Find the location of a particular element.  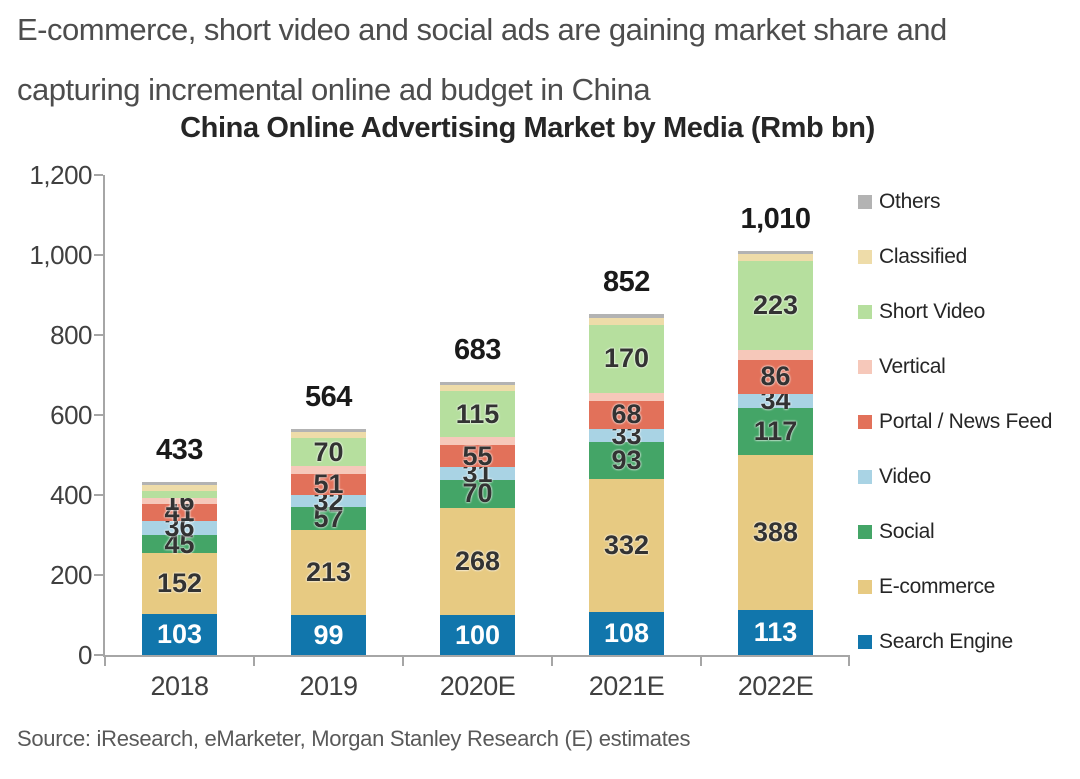

segment-value-label: 268 is located at coordinates (477, 560).